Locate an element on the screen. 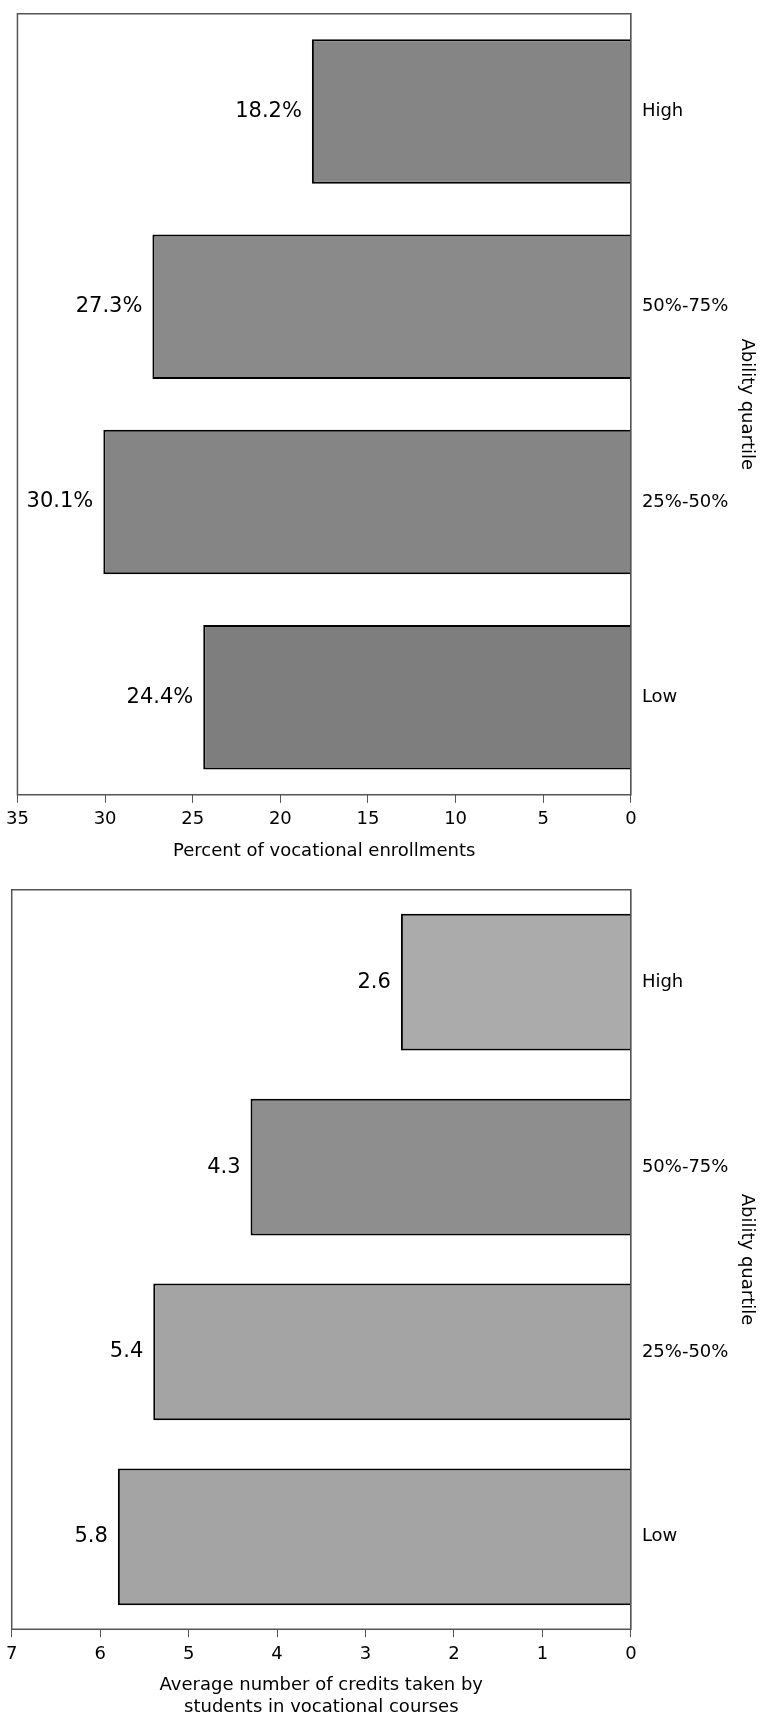 The width and height of the screenshot is (767, 1726). x-tick-label: 25 is located at coordinates (193, 818).